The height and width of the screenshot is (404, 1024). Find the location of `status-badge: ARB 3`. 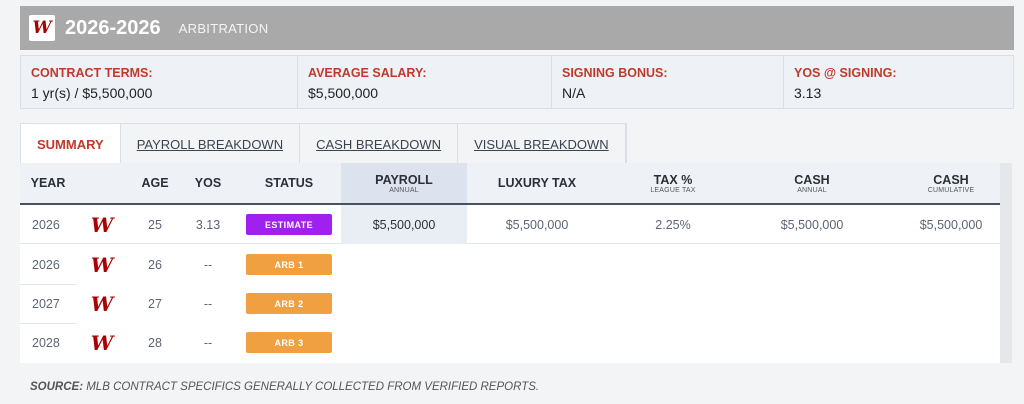

status-badge: ARB 3 is located at coordinates (289, 342).